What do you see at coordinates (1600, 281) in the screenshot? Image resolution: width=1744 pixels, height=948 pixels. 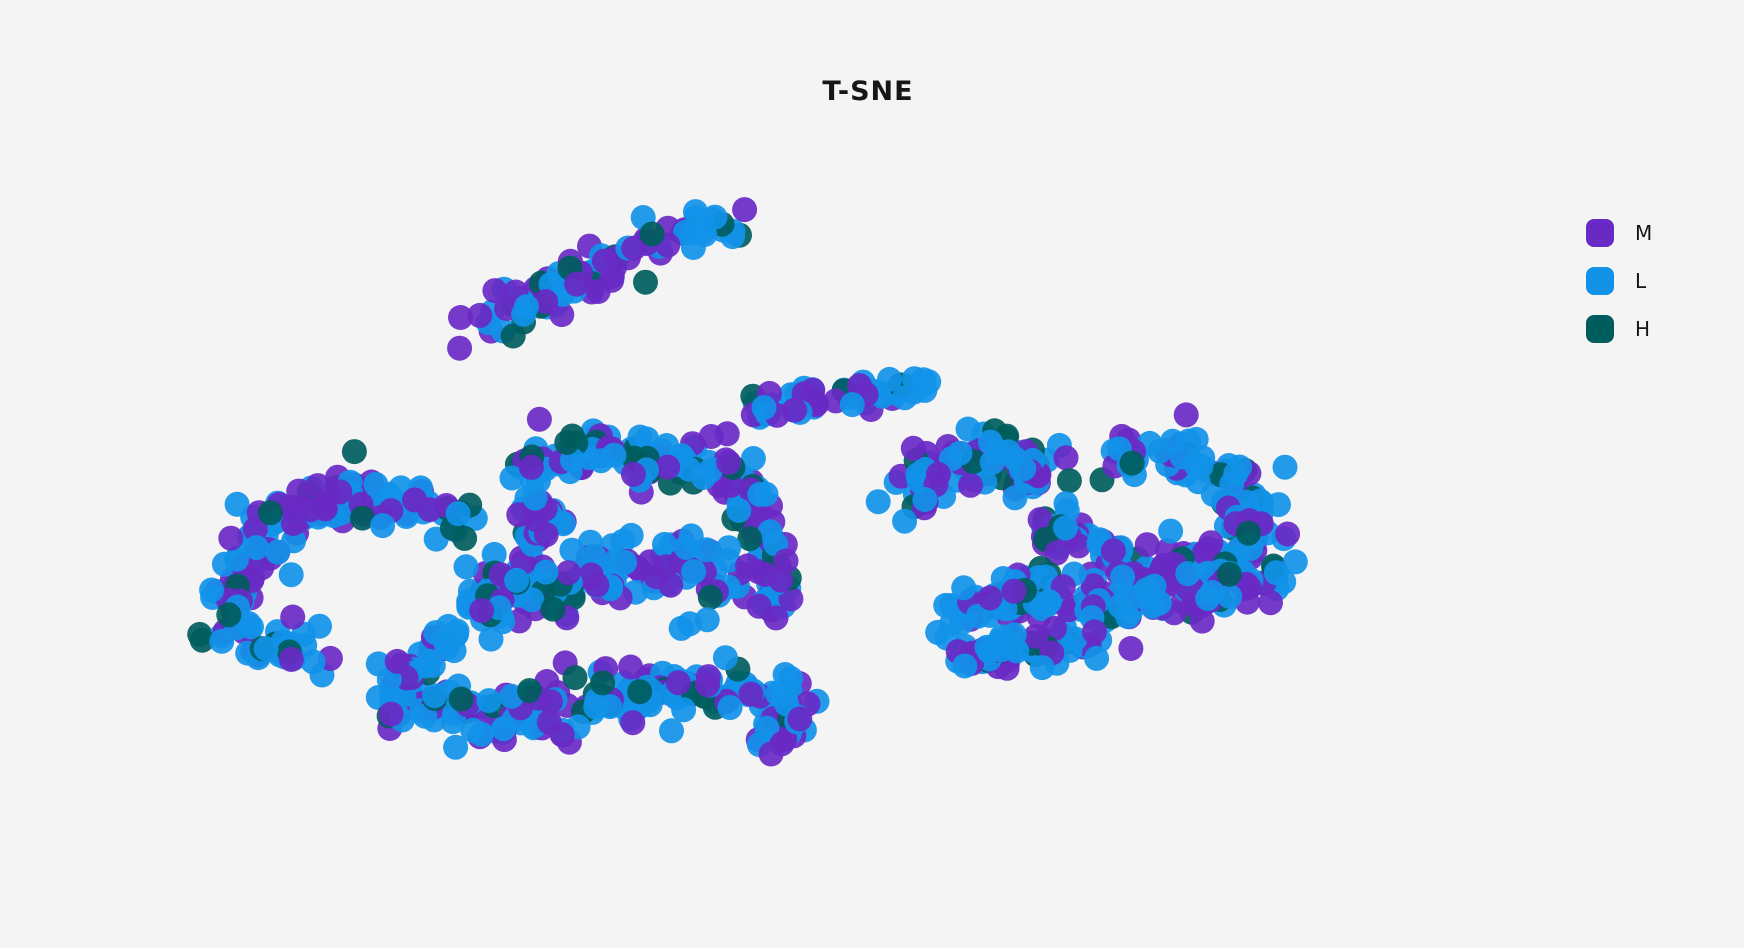 I see `legend-swatch-l` at bounding box center [1600, 281].